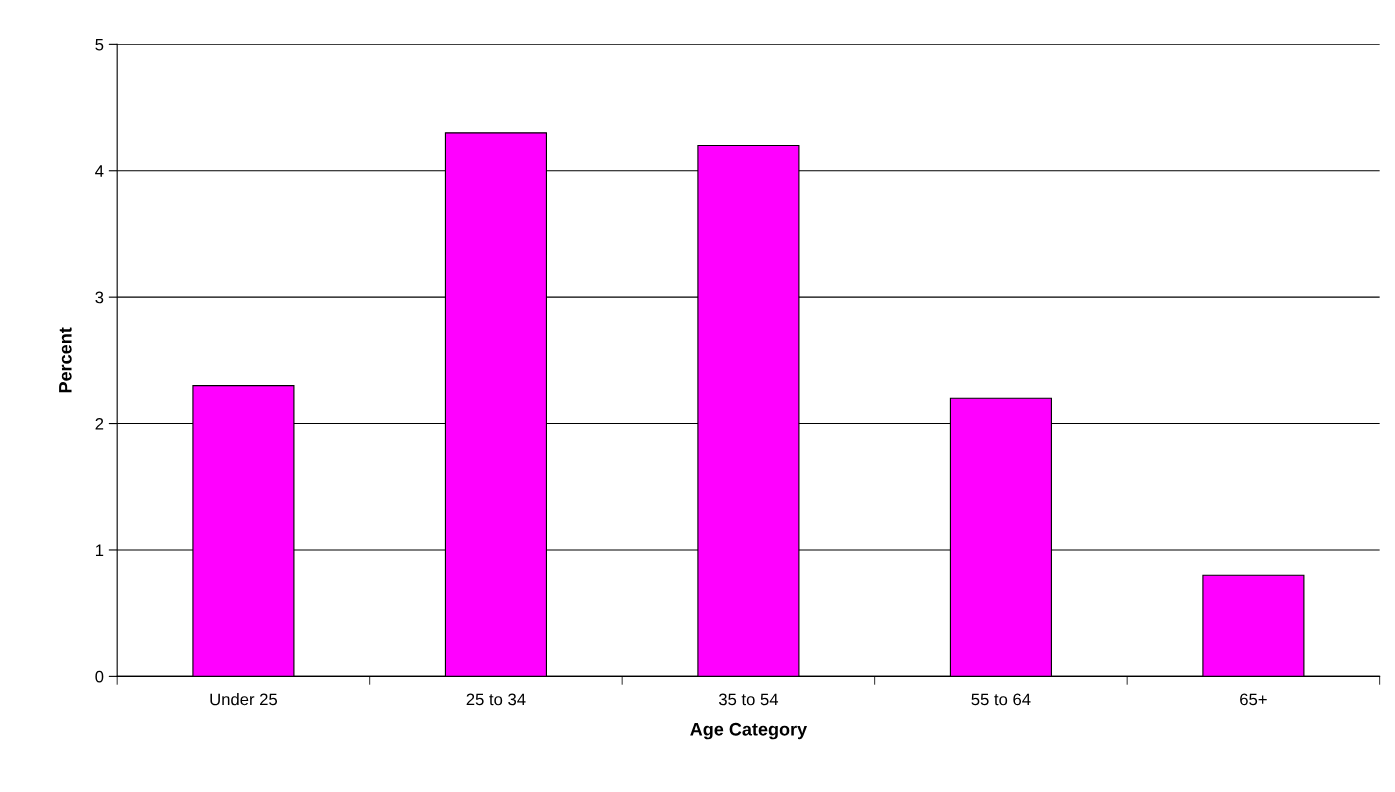 The width and height of the screenshot is (1395, 792). I want to click on y-axis-title: Percent, so click(65, 360).